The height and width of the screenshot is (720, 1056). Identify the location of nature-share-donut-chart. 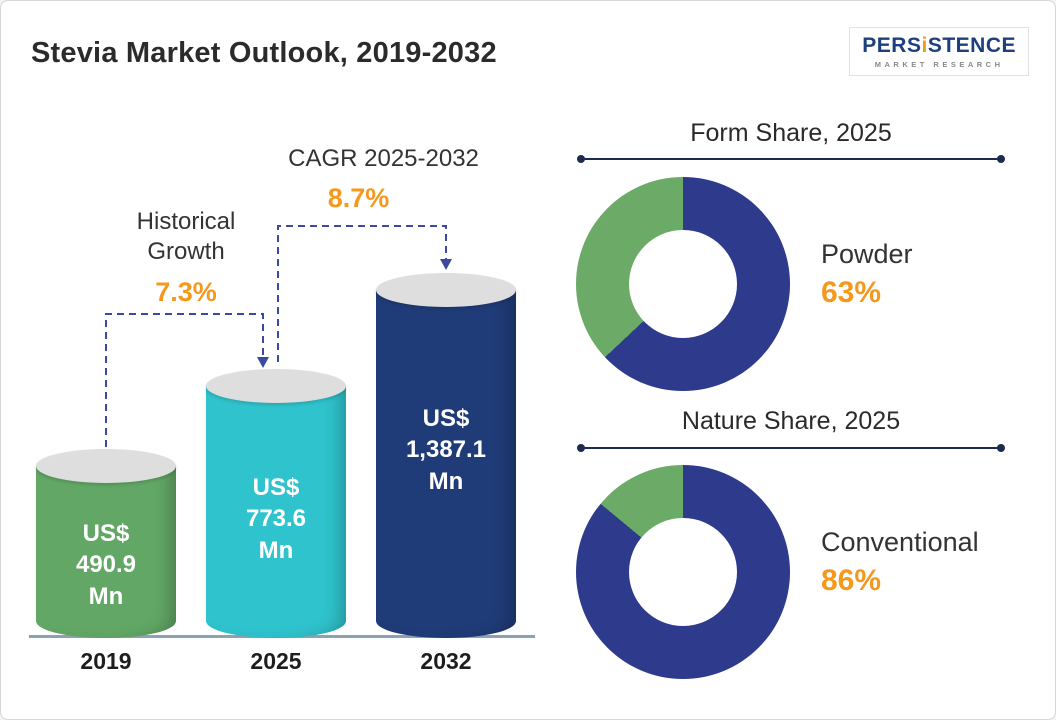
(683, 572).